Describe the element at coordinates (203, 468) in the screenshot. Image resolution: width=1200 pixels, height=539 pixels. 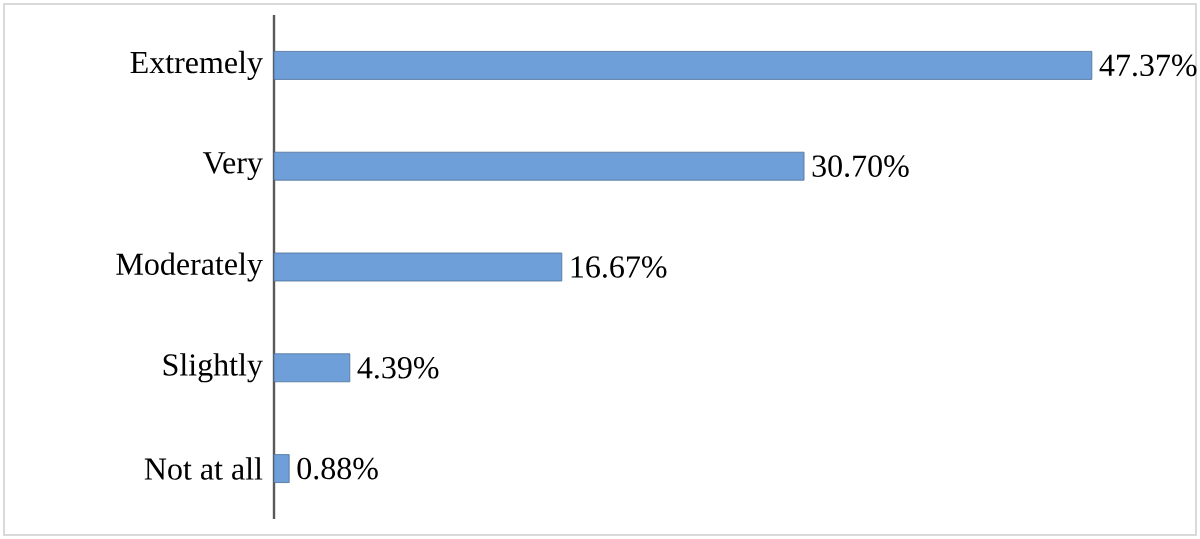
I see `y-tick-label: Not at all` at that location.